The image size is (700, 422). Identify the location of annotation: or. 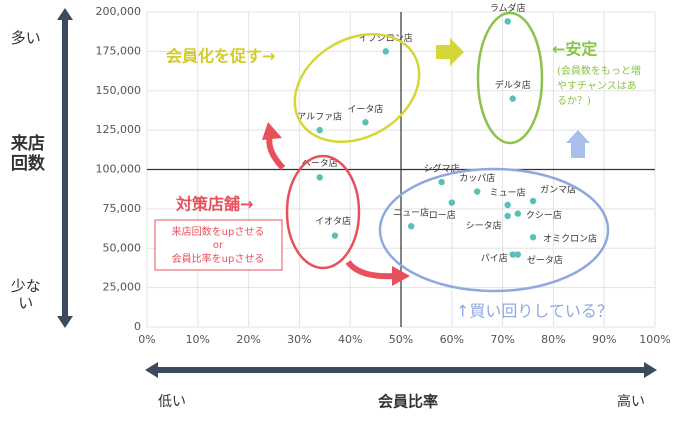
(218, 245).